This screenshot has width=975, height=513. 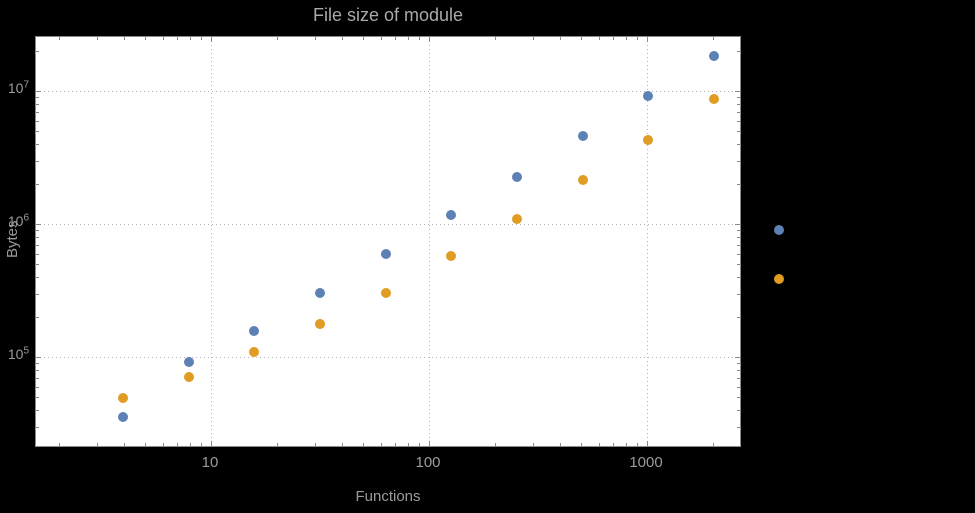 I want to click on x-tick-label: 1000, so click(x=646, y=462).